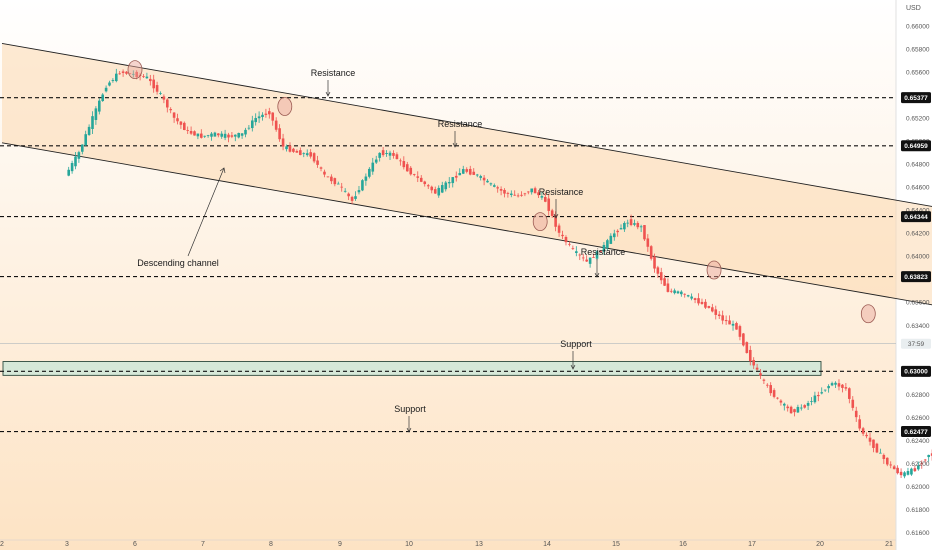 The image size is (932, 550). What do you see at coordinates (67, 544) in the screenshot?
I see `x-tick-label: 3` at bounding box center [67, 544].